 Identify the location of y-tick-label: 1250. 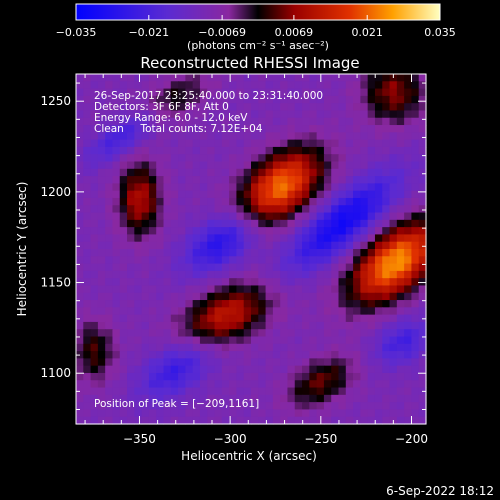
(55, 101).